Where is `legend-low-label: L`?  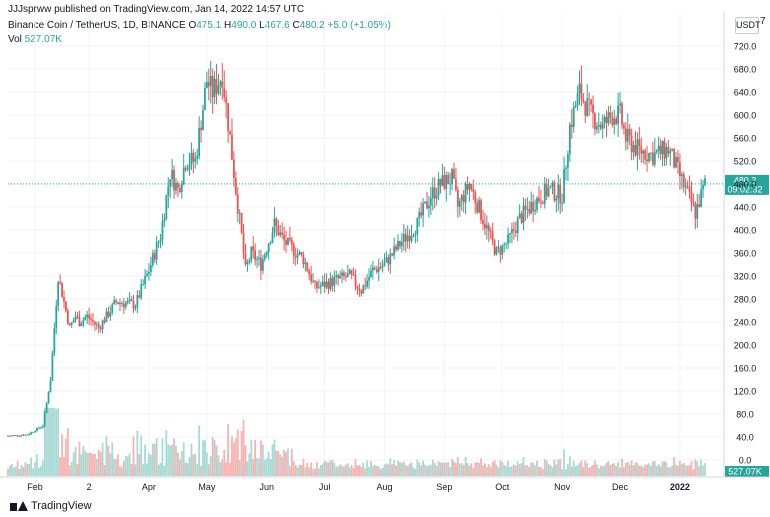
legend-low-label: L is located at coordinates (262, 25).